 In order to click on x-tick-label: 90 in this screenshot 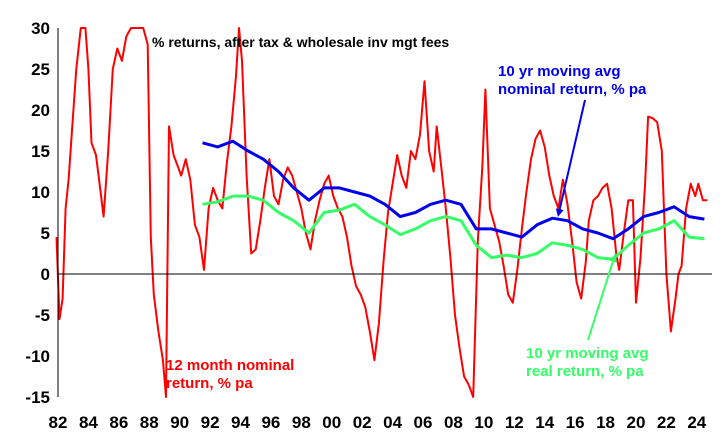, I will do `click(179, 422)`.